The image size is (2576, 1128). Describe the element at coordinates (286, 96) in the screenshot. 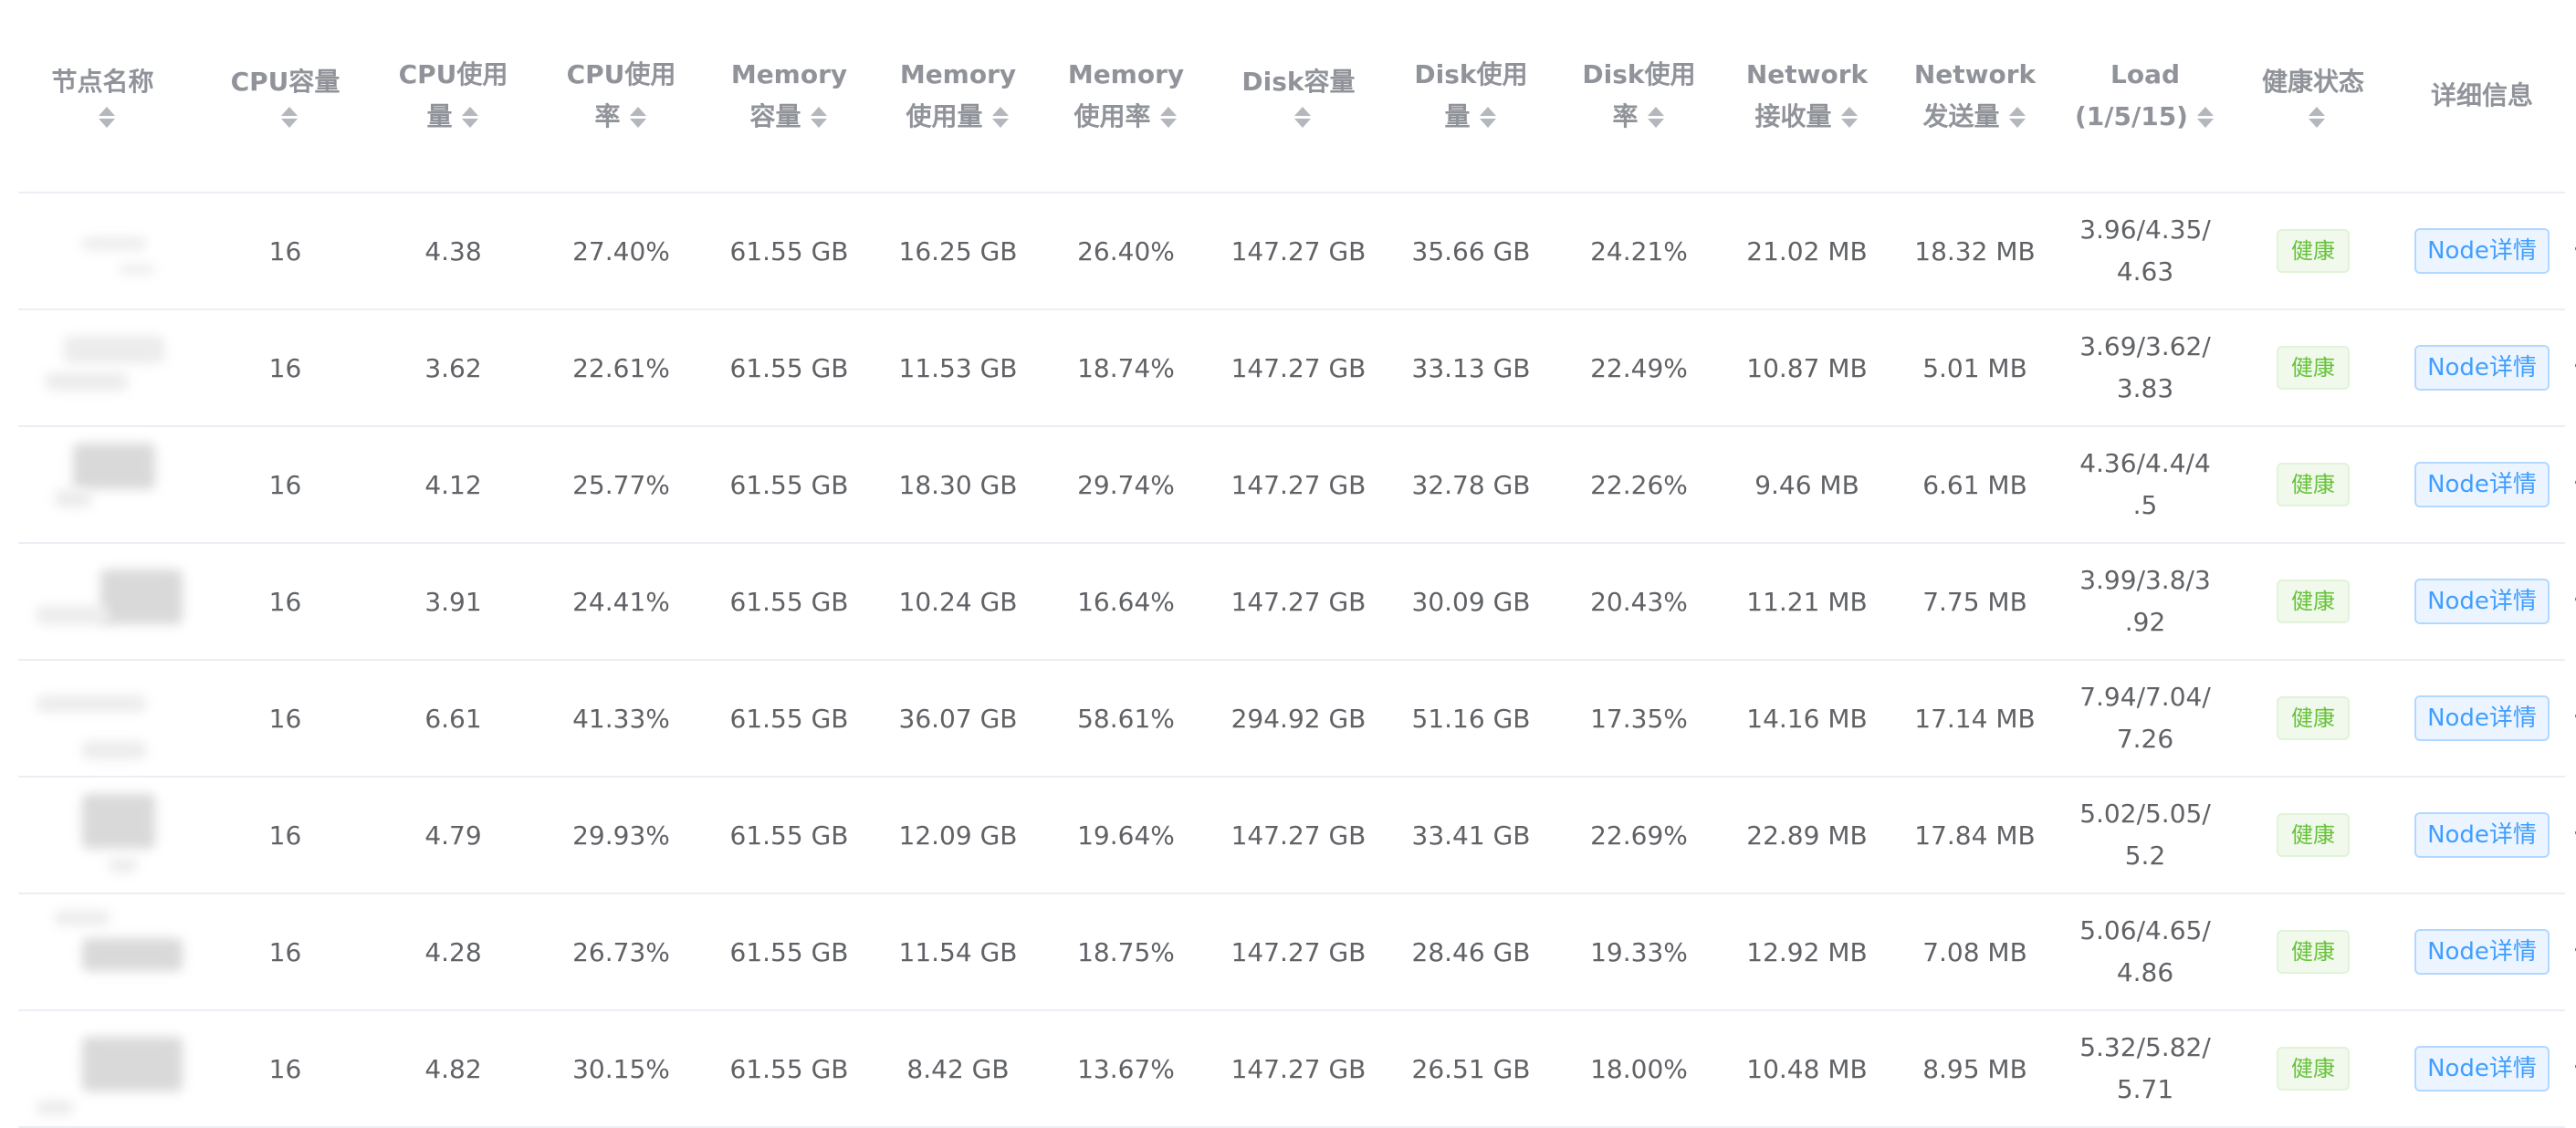

I see `header-cpu-capacity: CPU容量` at that location.